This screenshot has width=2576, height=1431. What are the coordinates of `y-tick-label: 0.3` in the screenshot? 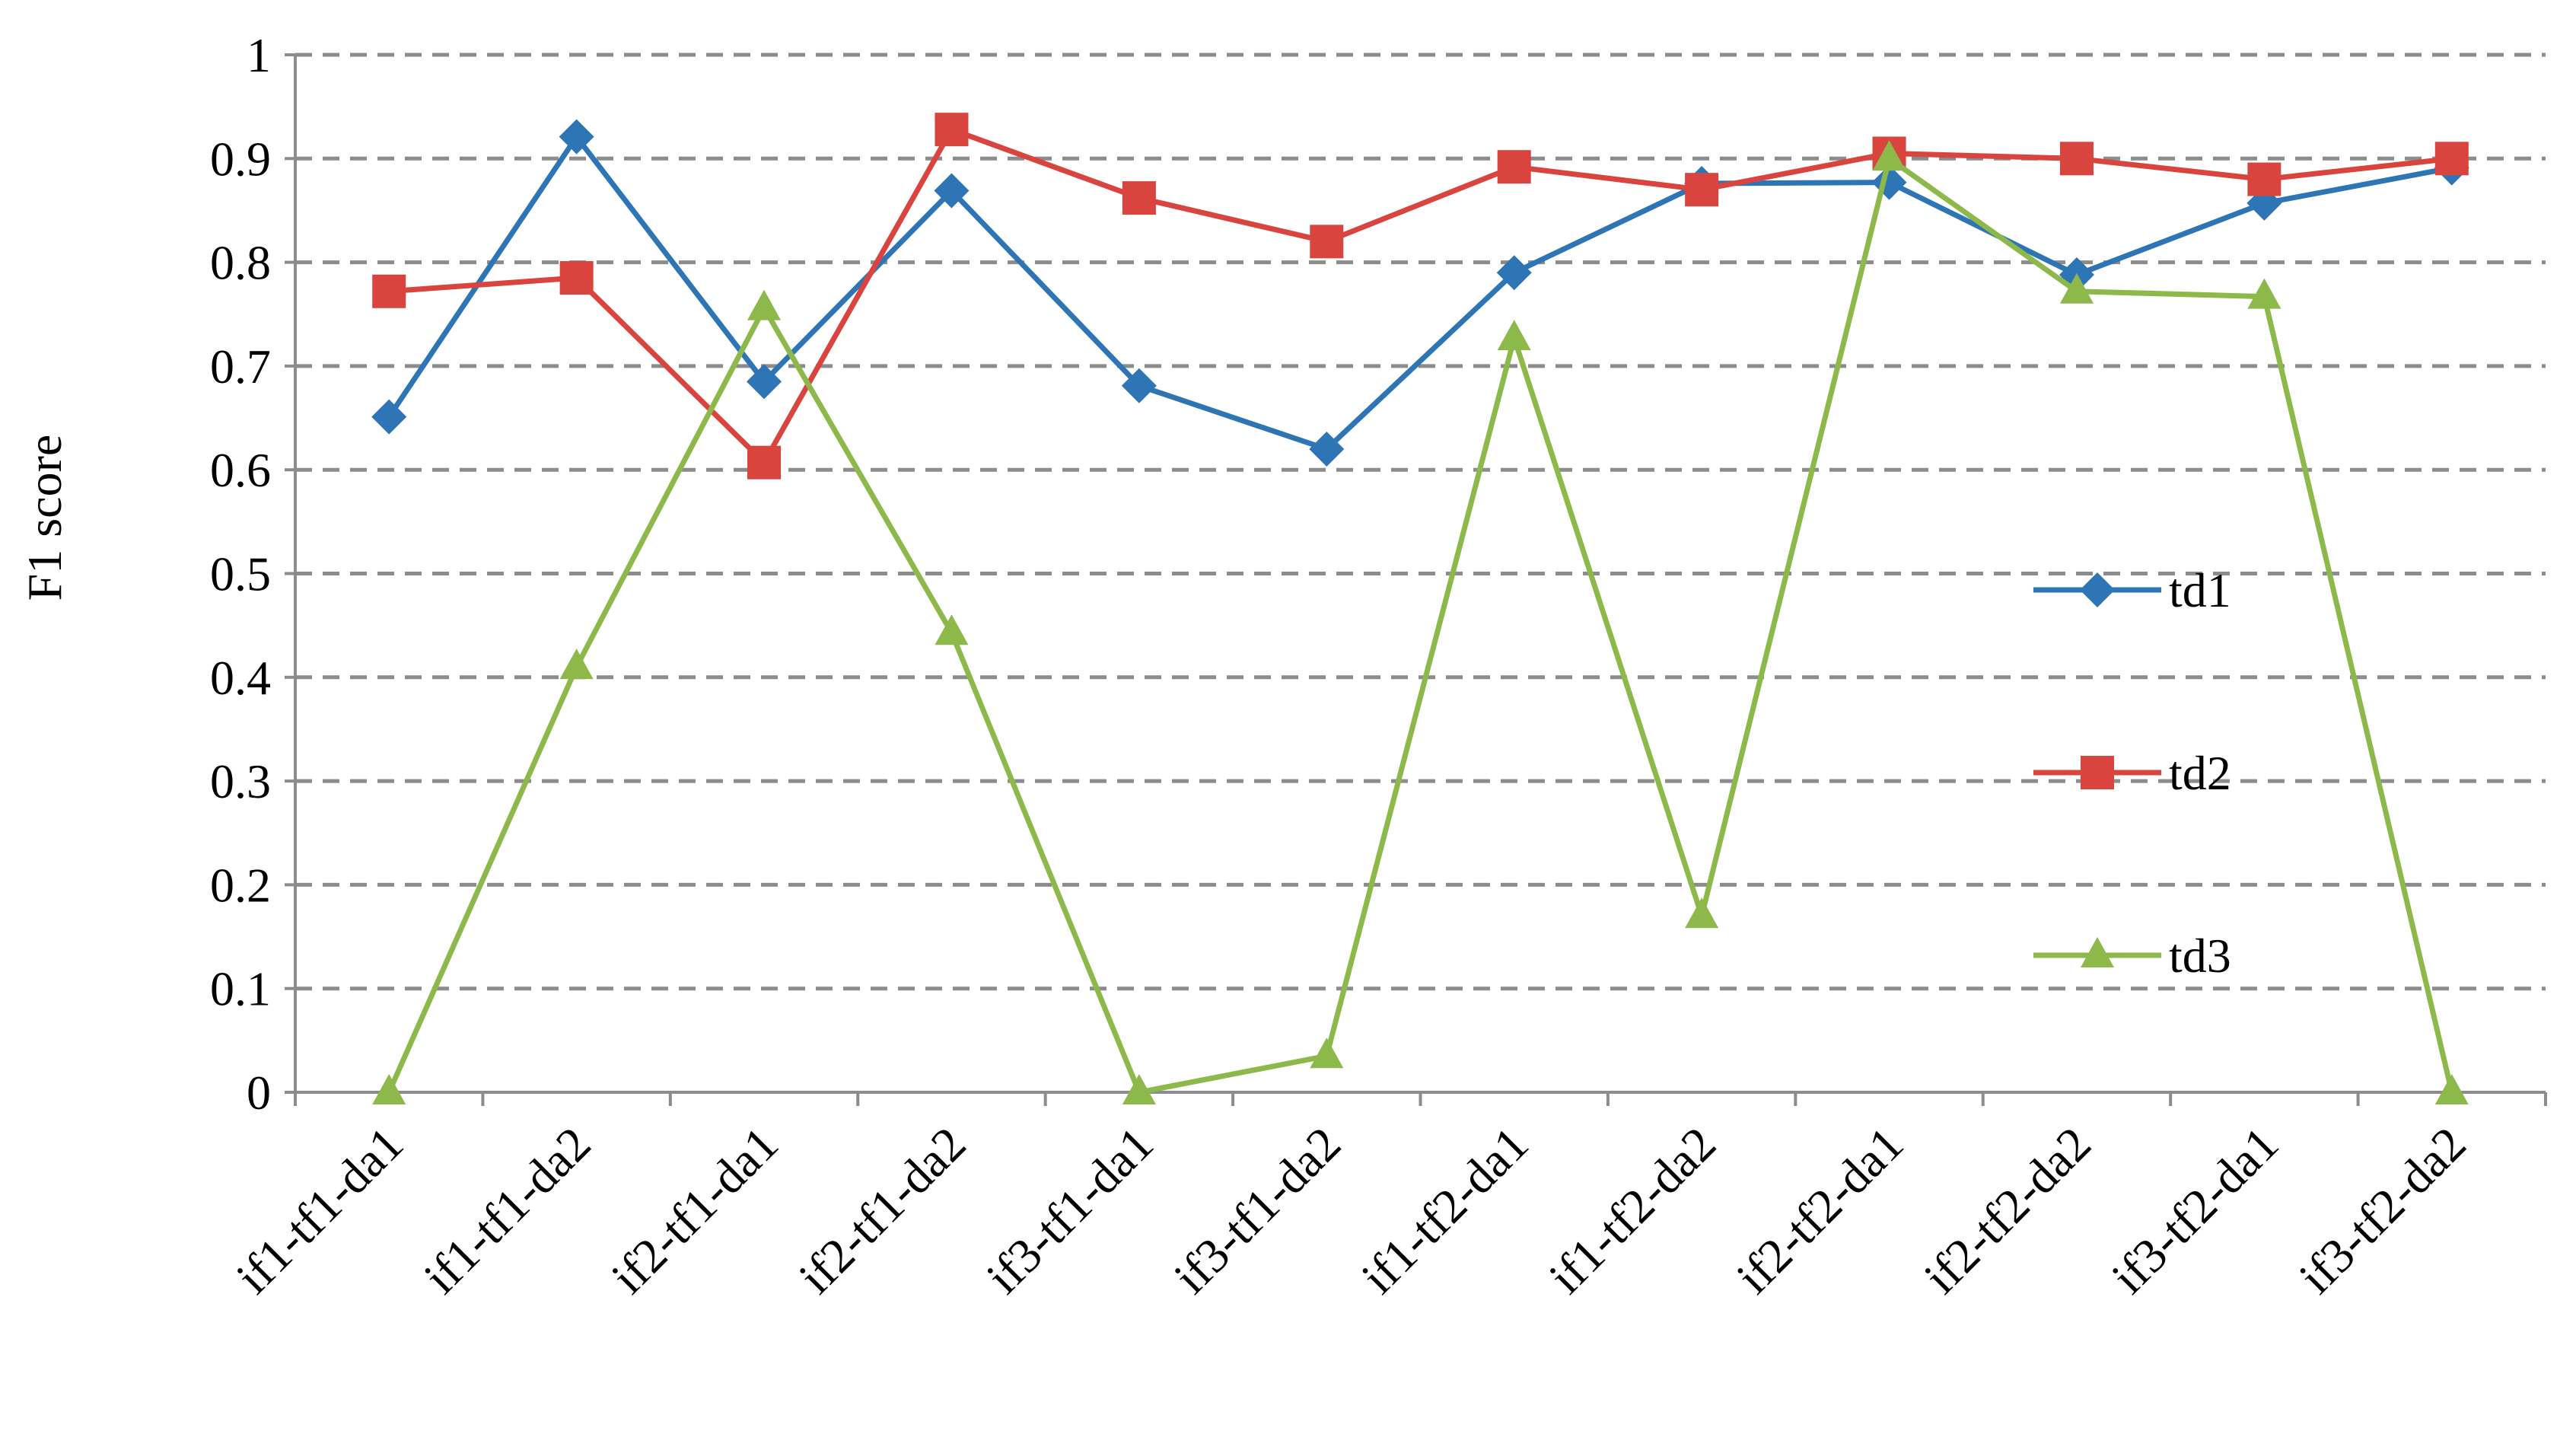 It's located at (241, 781).